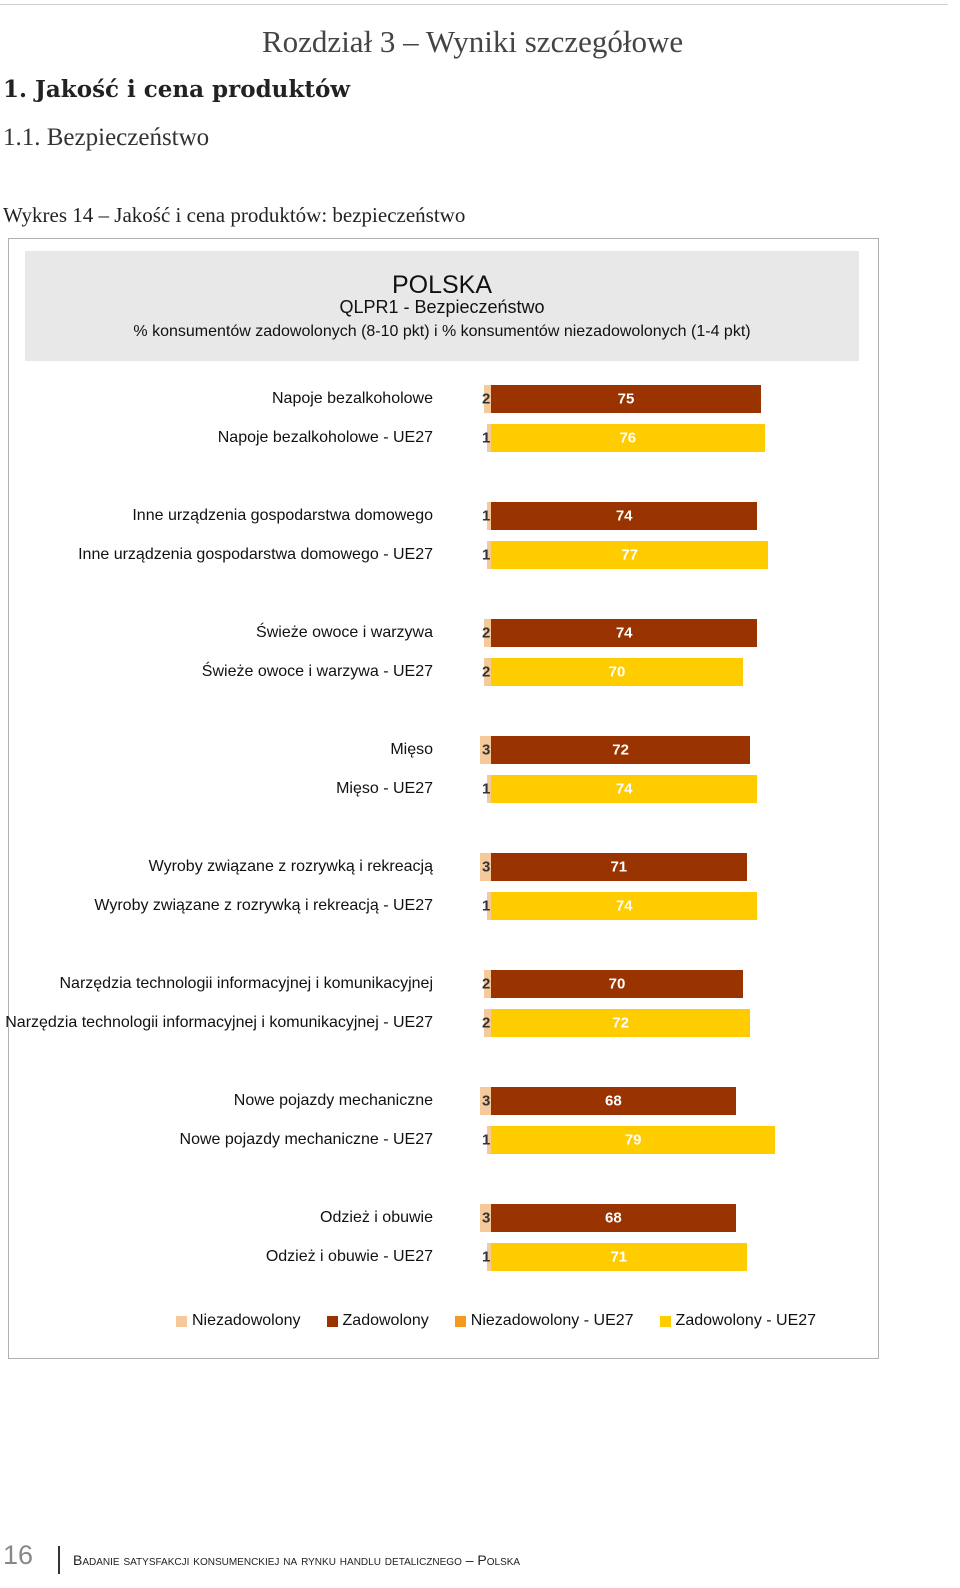  I want to click on category-label: Nowe pojazdy mechaniczne, so click(333, 1100).